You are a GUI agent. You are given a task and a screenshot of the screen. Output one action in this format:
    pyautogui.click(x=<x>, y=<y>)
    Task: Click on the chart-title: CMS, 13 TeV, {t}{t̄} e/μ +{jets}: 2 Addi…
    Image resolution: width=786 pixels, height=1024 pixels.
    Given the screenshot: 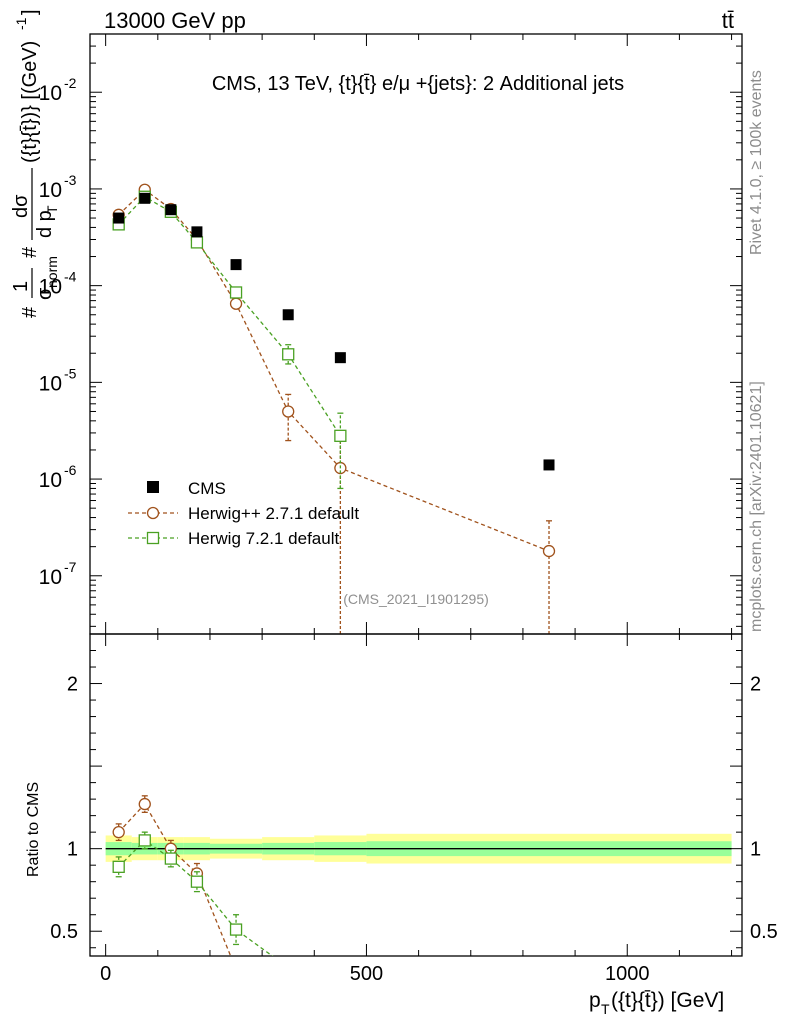 What is the action you would take?
    pyautogui.click(x=418, y=84)
    